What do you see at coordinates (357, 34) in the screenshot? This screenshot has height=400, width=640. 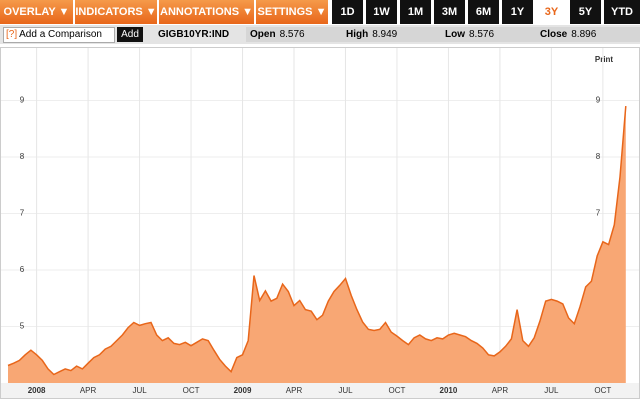 I see `stat-label: High` at bounding box center [357, 34].